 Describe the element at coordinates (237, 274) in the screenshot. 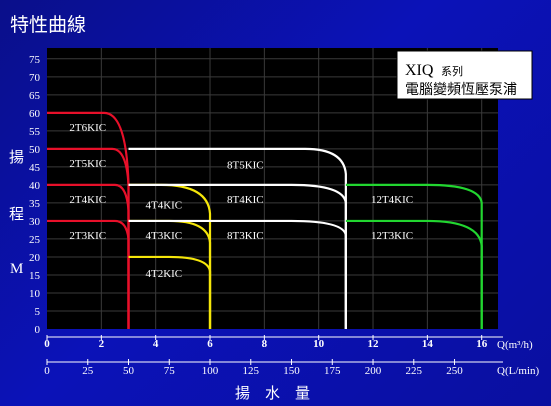

I see `curve-8t3kic` at that location.